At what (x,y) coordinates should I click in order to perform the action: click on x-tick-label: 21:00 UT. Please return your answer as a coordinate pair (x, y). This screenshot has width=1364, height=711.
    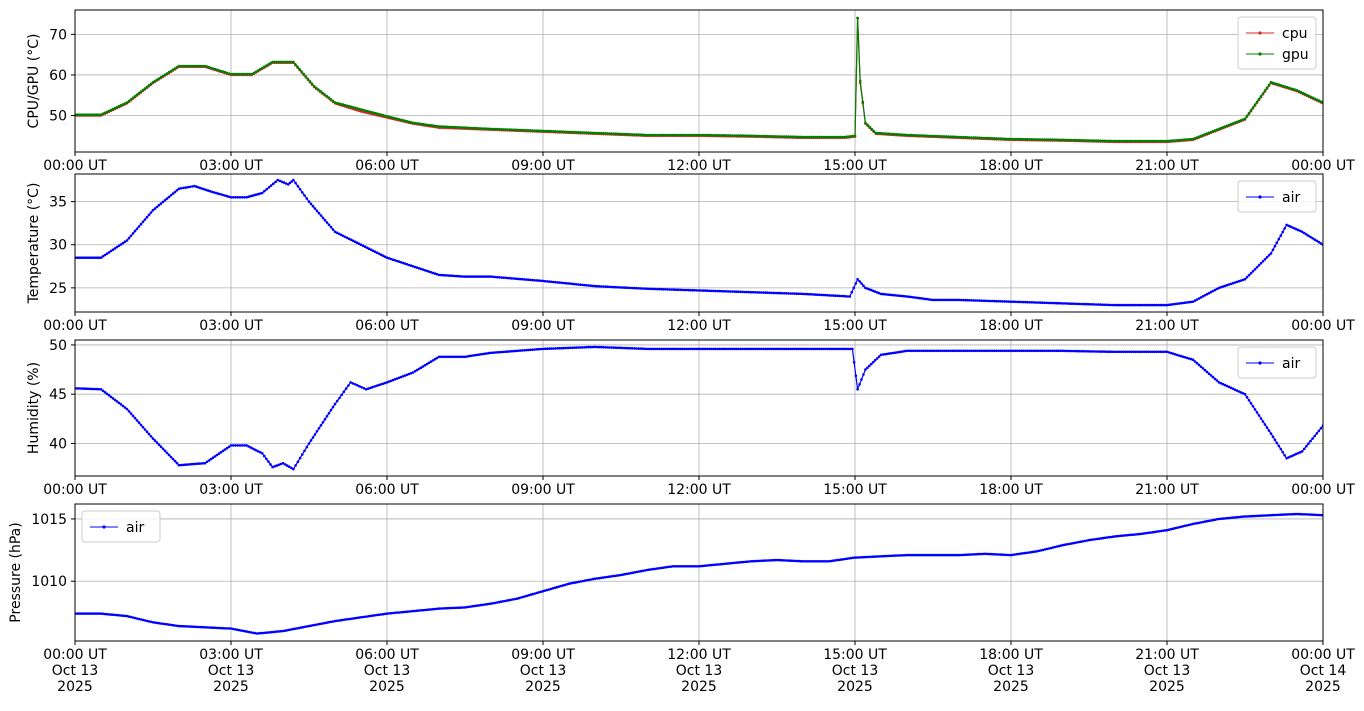
    Looking at the image, I should click on (1167, 655).